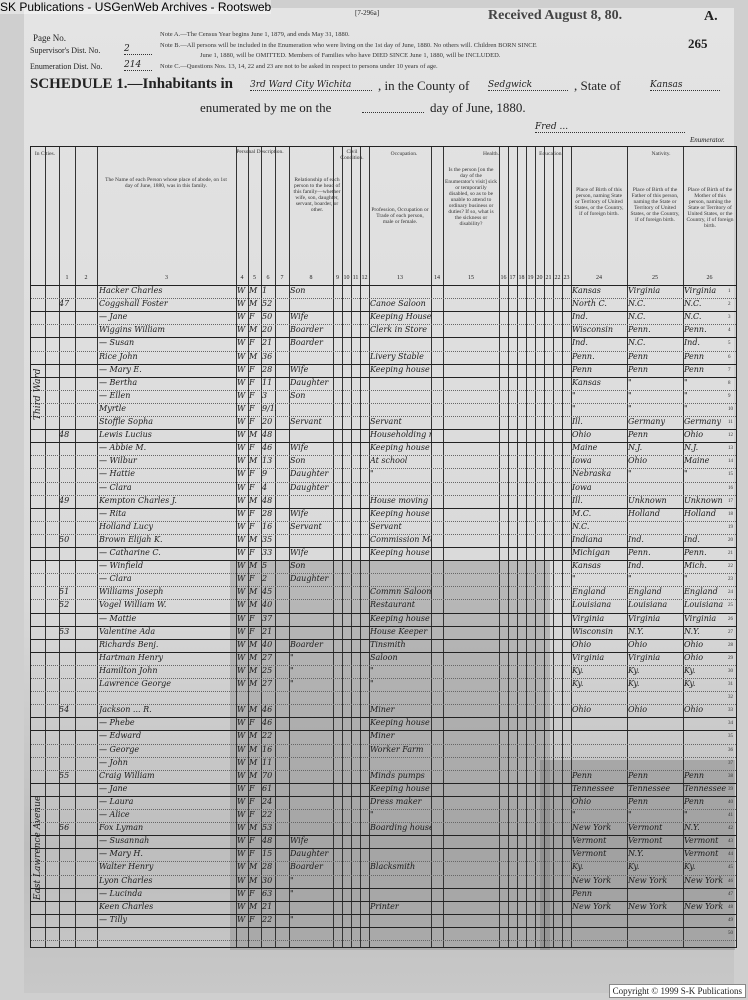 Image resolution: width=748 pixels, height=1000 pixels. Describe the element at coordinates (693, 317) in the screenshot. I see `mother-birthplace: N.C.` at that location.